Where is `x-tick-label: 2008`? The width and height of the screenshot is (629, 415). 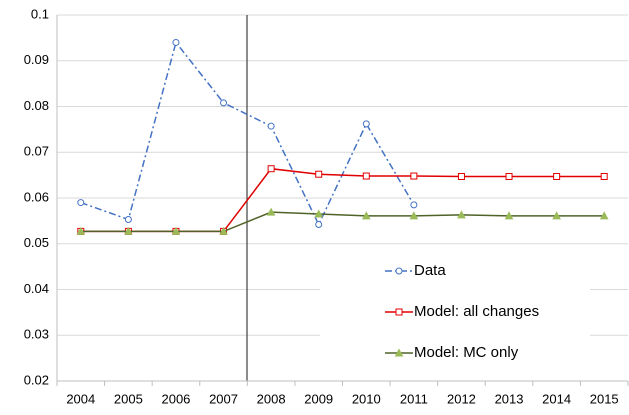
x-tick-label: 2008 is located at coordinates (271, 398).